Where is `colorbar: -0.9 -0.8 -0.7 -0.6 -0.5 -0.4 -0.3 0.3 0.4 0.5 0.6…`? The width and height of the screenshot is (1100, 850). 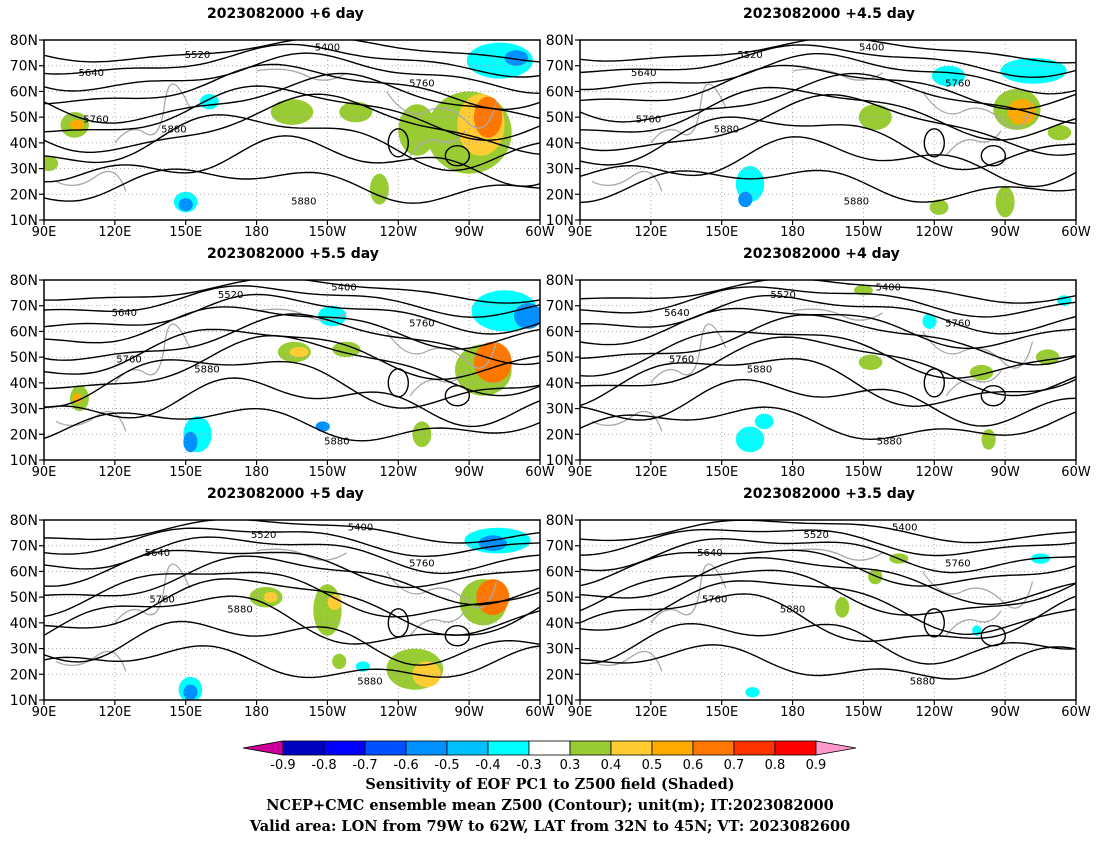
colorbar: -0.9 -0.8 -0.7 -0.6 -0.5 -0.4 -0.3 0.3 0.4 0.5 0.6… is located at coordinates (549, 756).